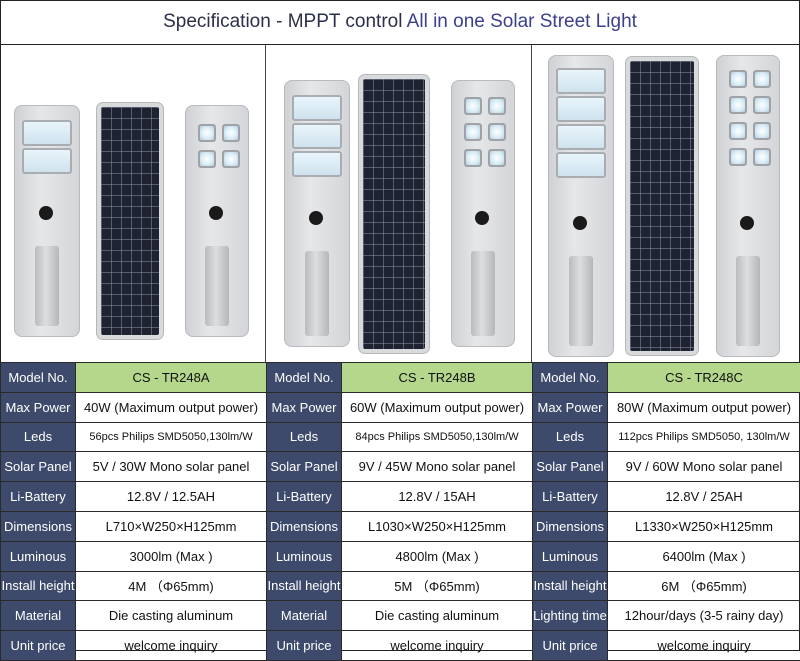 This screenshot has width=800, height=661. I want to click on lamp-front-c, so click(581, 206).